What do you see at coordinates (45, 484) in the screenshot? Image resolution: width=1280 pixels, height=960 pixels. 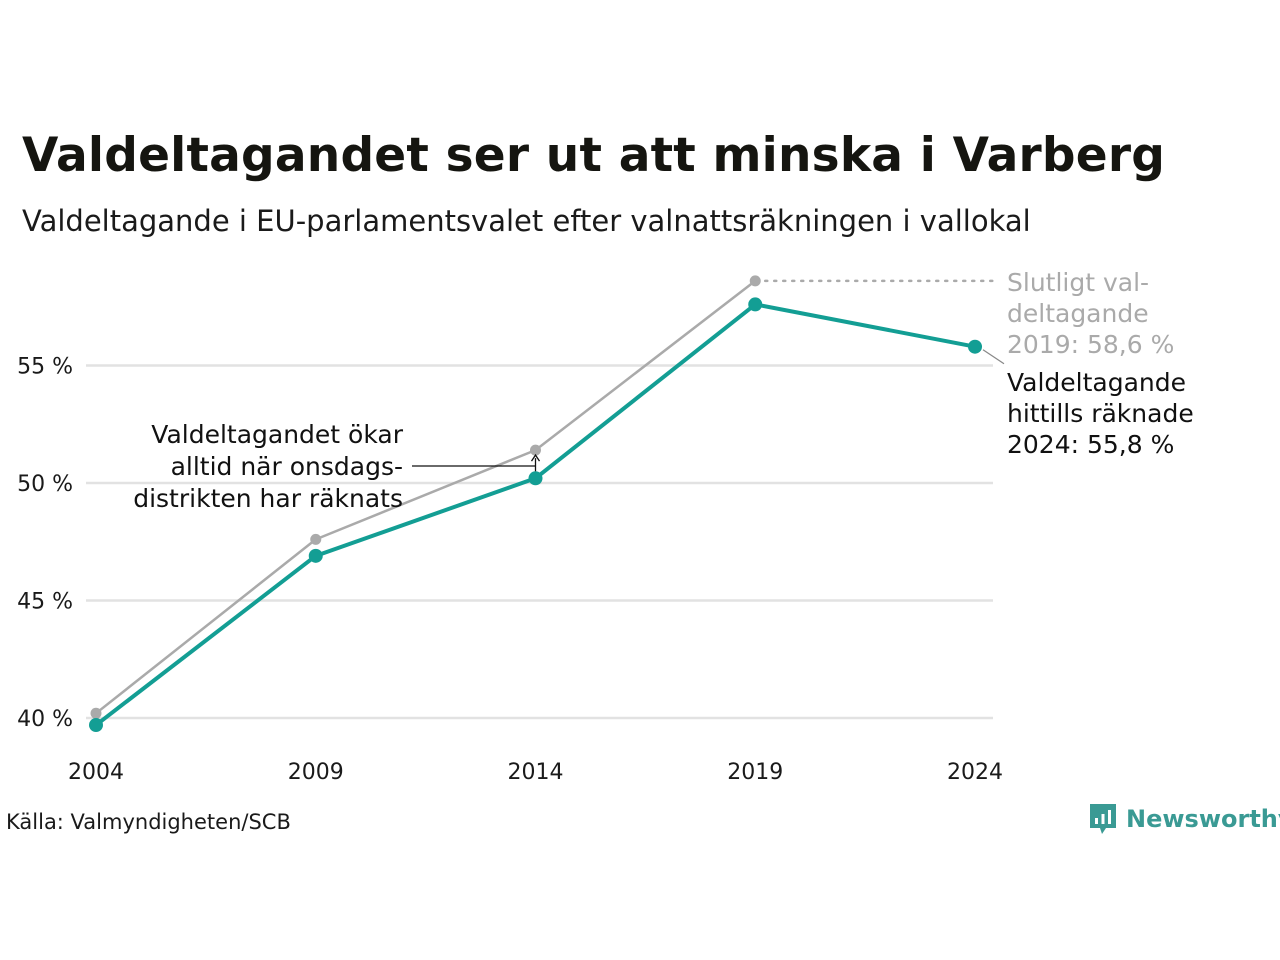 I see `y-tick-label: 50 %` at bounding box center [45, 484].